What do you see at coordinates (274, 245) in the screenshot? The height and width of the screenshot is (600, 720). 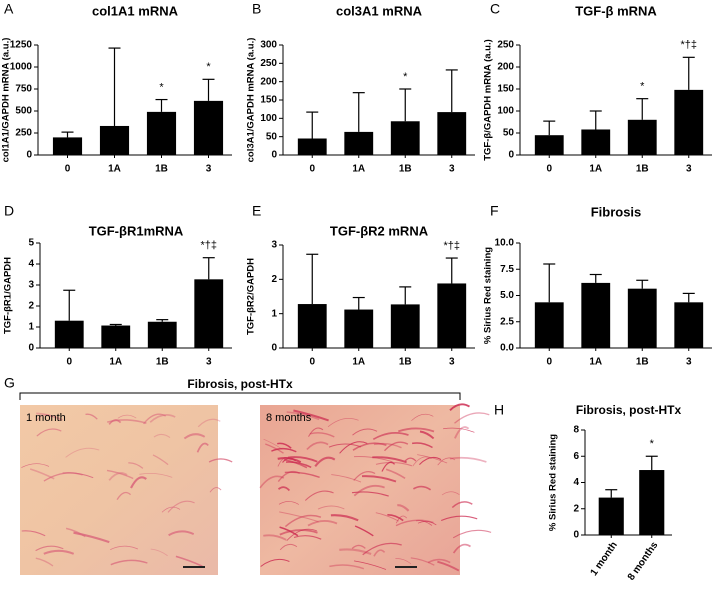 I see `y-tick-label: 3` at bounding box center [274, 245].